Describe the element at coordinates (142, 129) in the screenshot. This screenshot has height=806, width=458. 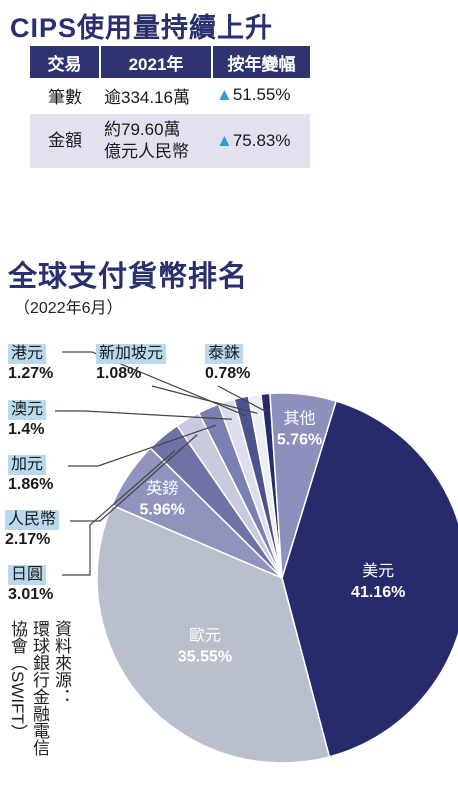
I see `row-value-line1: 約79.60萬` at that location.